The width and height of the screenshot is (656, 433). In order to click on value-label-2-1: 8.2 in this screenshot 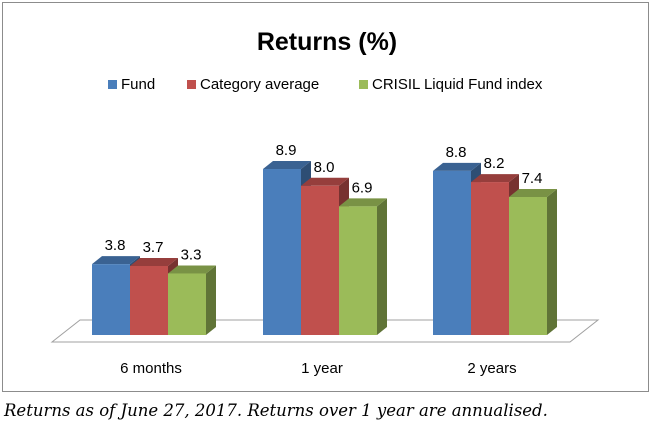, I will do `click(494, 163)`.